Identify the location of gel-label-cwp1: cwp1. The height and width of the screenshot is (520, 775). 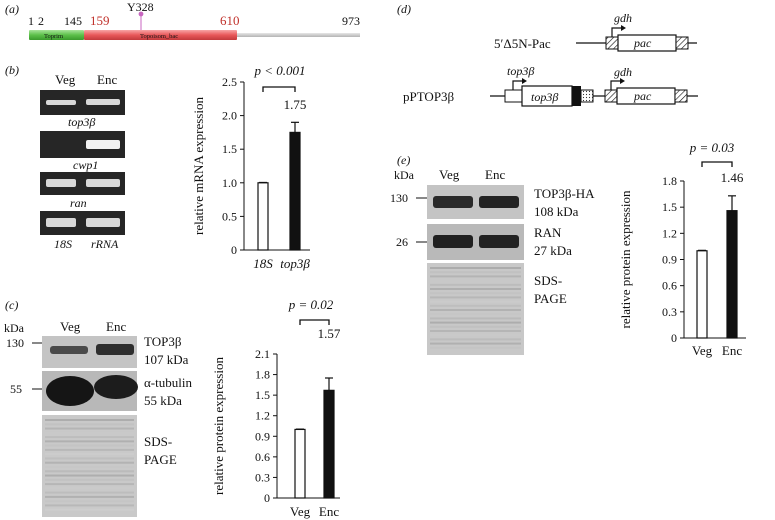
(85, 165).